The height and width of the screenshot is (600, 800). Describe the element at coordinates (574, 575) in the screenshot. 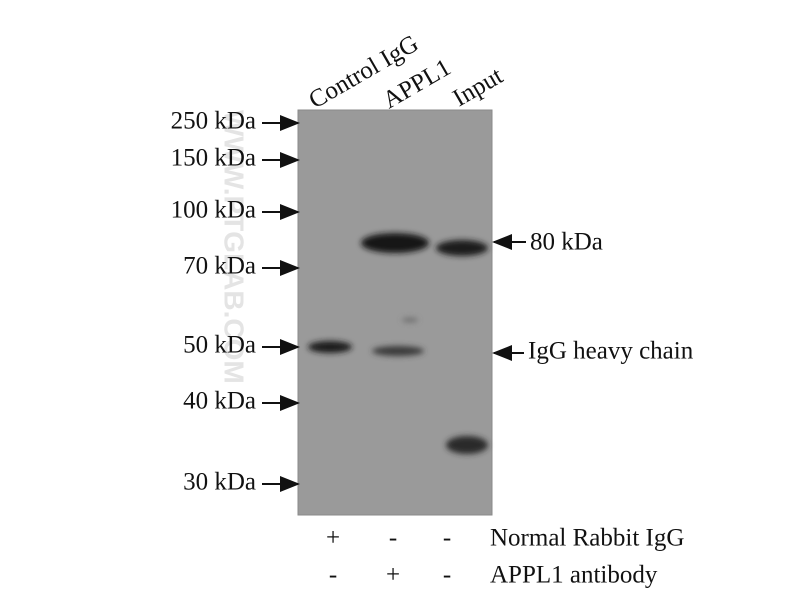

I see `condition-label: APPL1 antibody` at that location.